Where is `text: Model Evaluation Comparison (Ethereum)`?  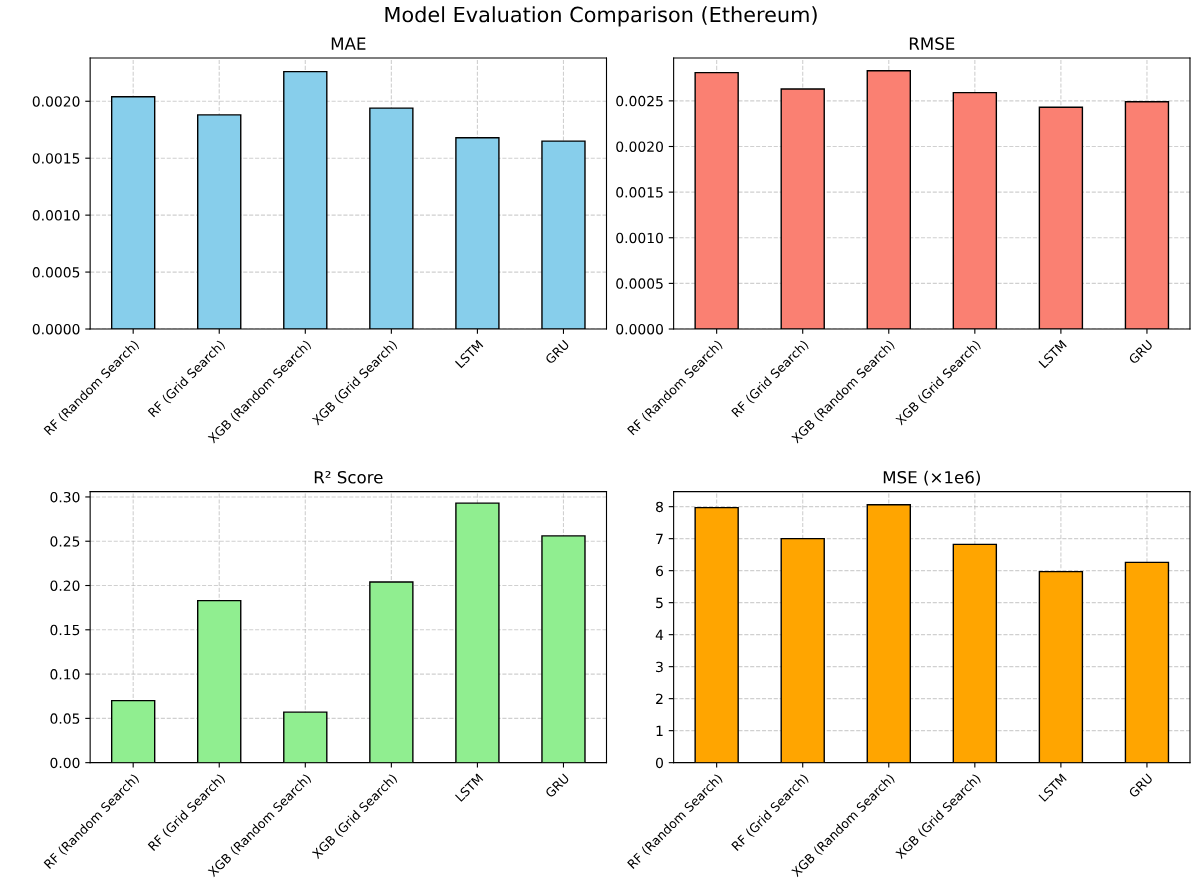
text: Model Evaluation Comparison (Ethereum) is located at coordinates (601, 16).